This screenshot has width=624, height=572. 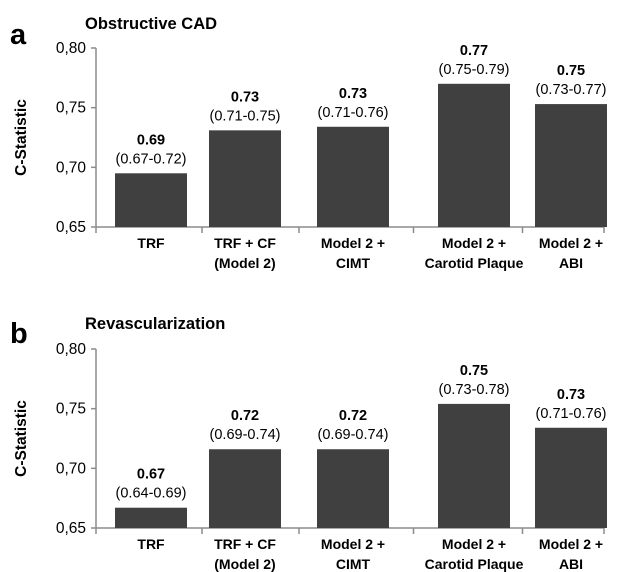 I want to click on bar-value-label: 0.77, so click(x=474, y=51).